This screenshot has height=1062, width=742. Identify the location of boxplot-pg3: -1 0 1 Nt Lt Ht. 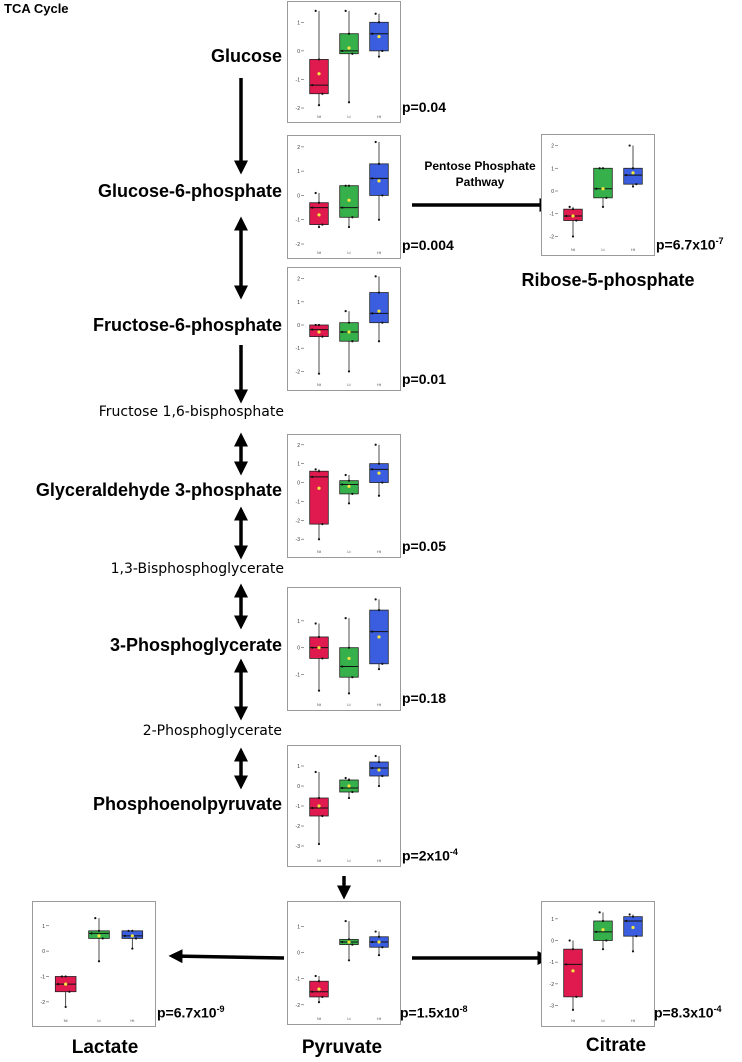
(344, 649).